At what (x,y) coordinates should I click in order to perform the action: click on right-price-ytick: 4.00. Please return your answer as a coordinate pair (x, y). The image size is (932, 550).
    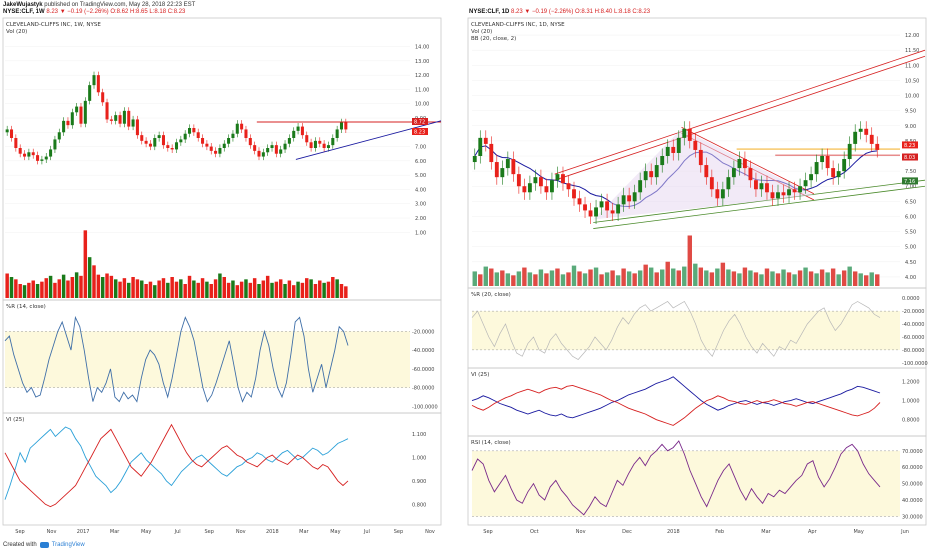
    Looking at the image, I should click on (910, 278).